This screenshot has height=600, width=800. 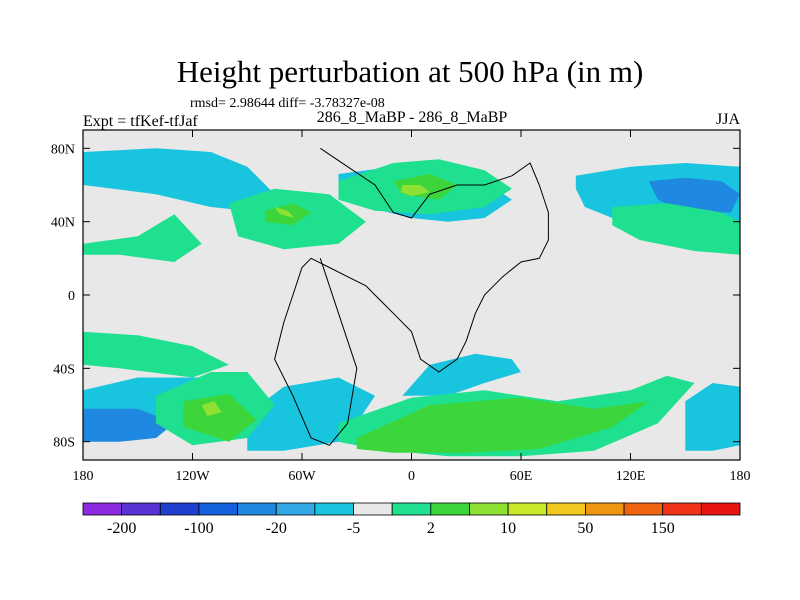 What do you see at coordinates (728, 119) in the screenshot?
I see `season-label: JJA` at bounding box center [728, 119].